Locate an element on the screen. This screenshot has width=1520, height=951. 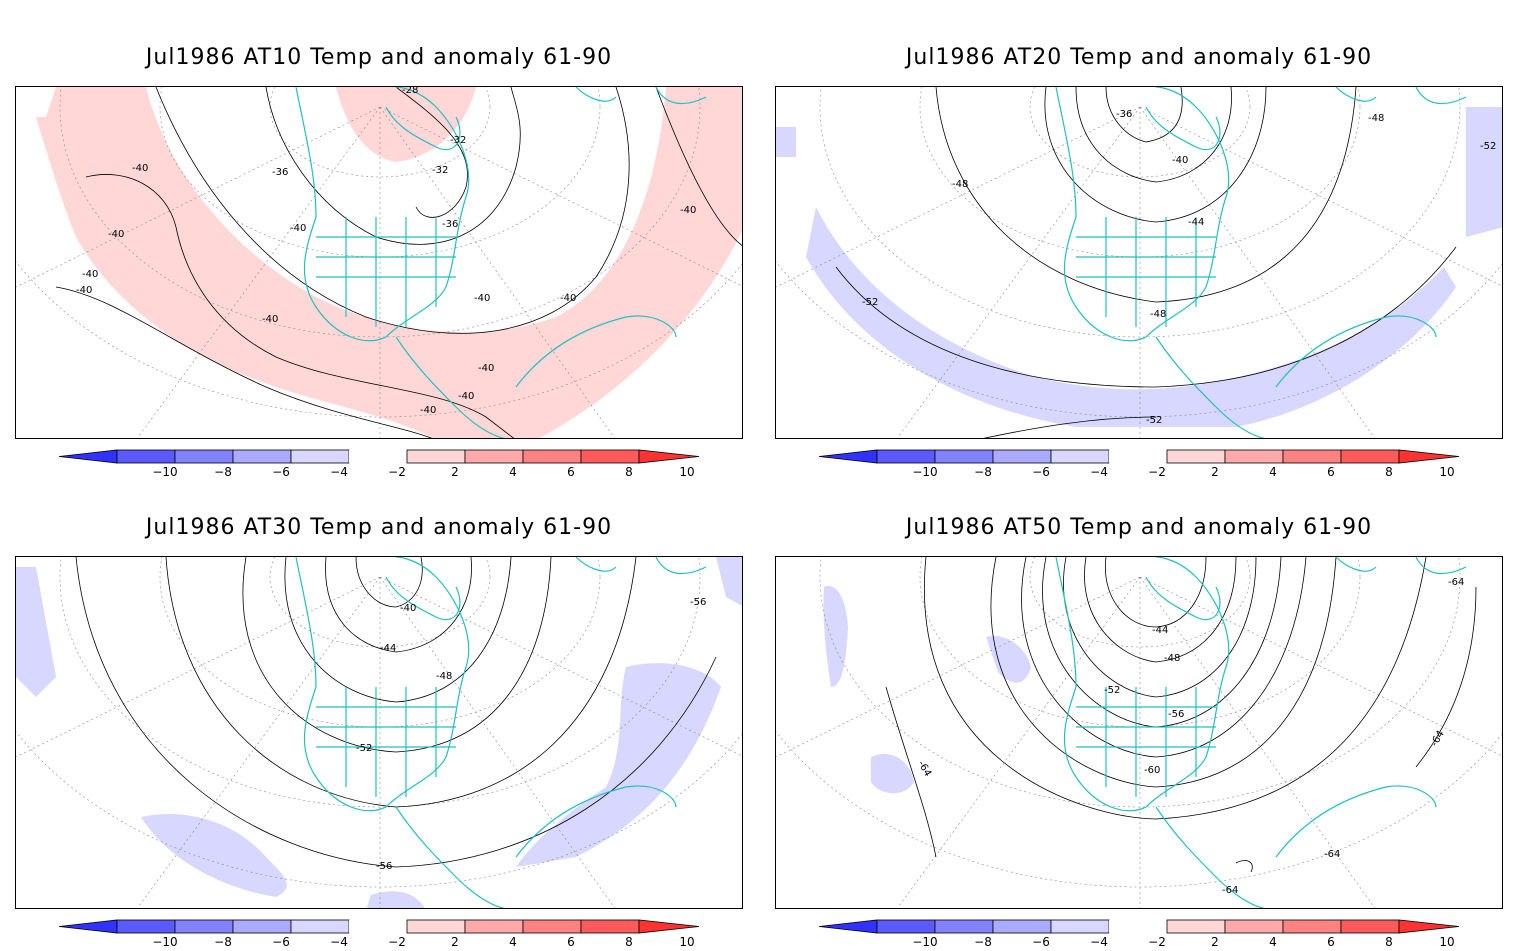
panel-title: Jul1986 AT50 Temp and anomaly 61-90 is located at coordinates (1139, 527).